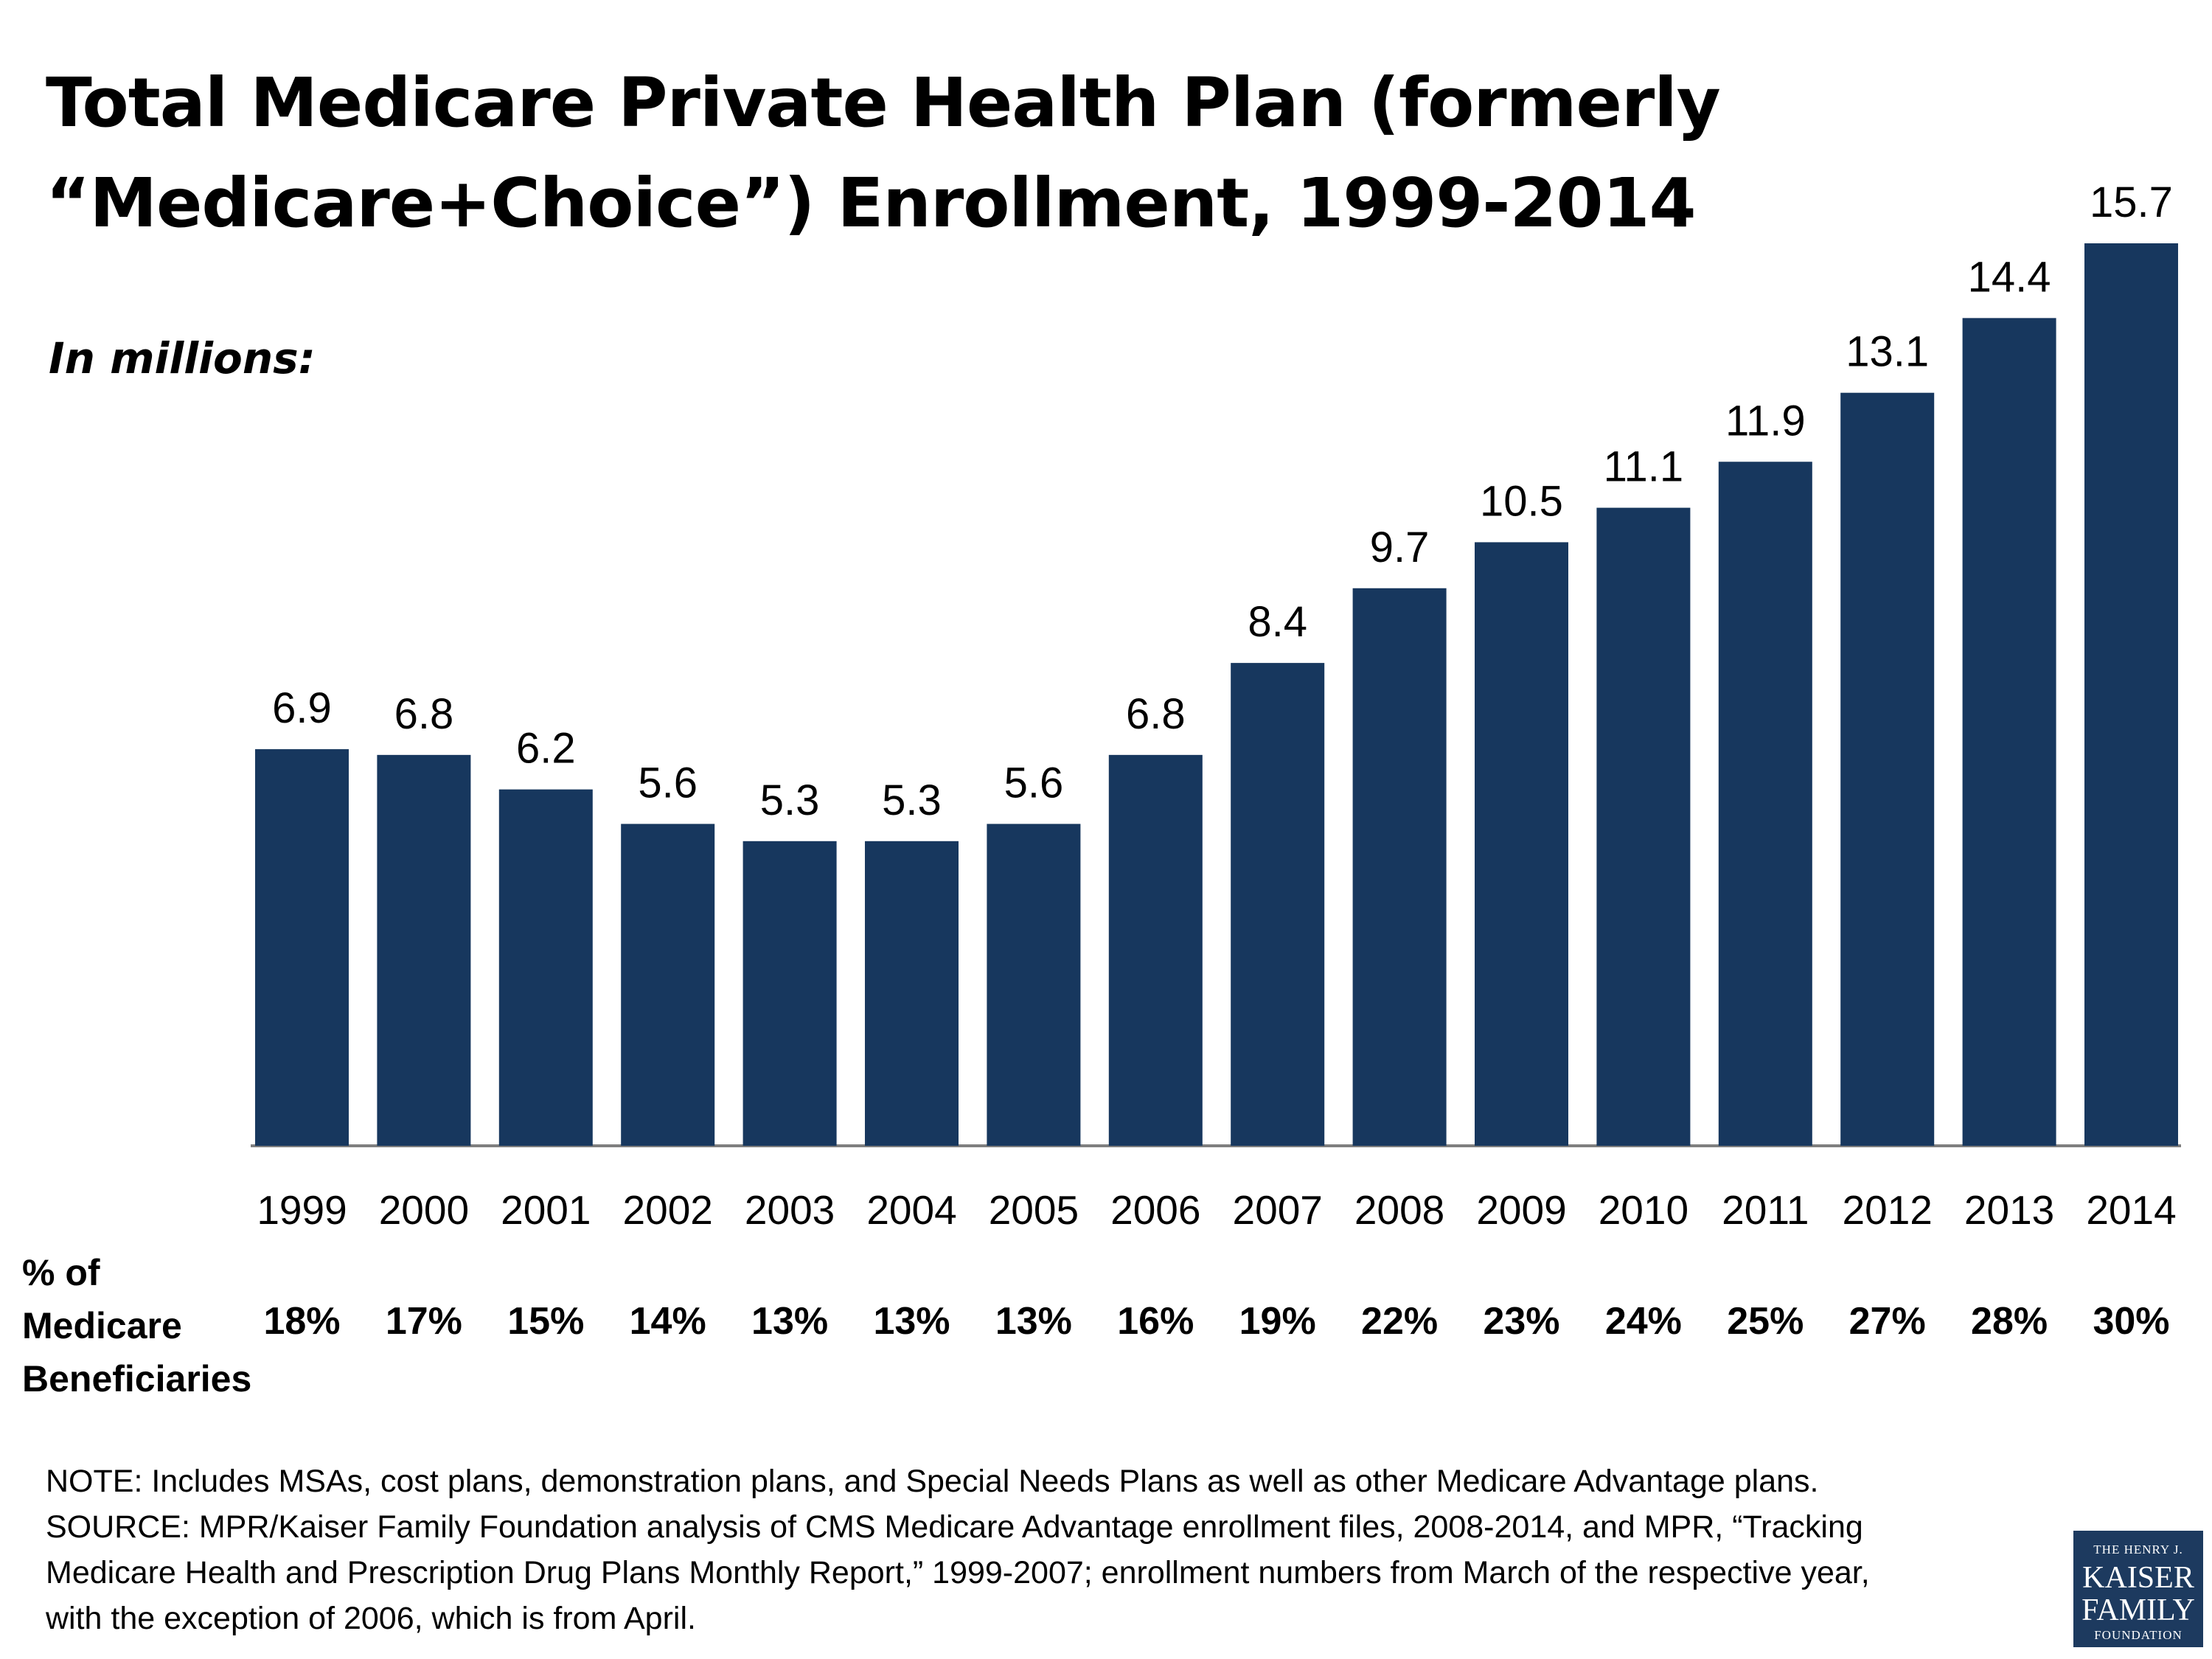  I want to click on pct-value-2000: 17%, so click(423, 1321).